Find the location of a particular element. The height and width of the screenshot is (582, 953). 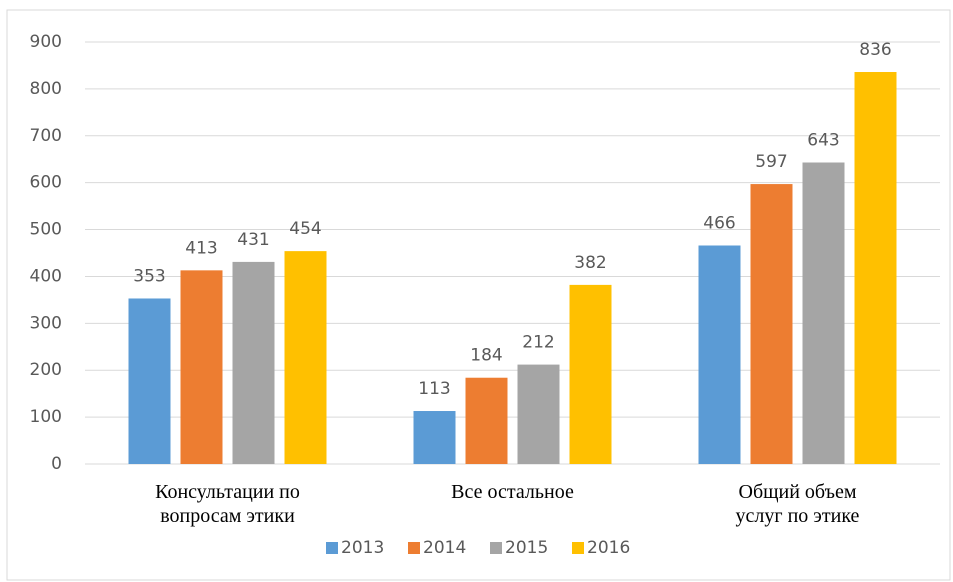

y-tick-label: 500 is located at coordinates (46, 230).